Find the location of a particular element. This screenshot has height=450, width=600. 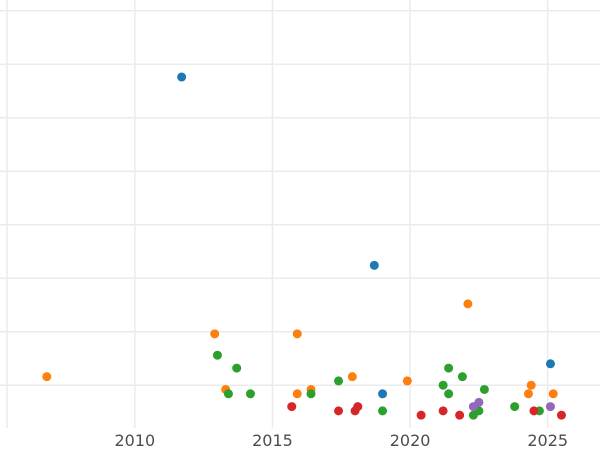

x-tick-label: 2025 is located at coordinates (547, 440).